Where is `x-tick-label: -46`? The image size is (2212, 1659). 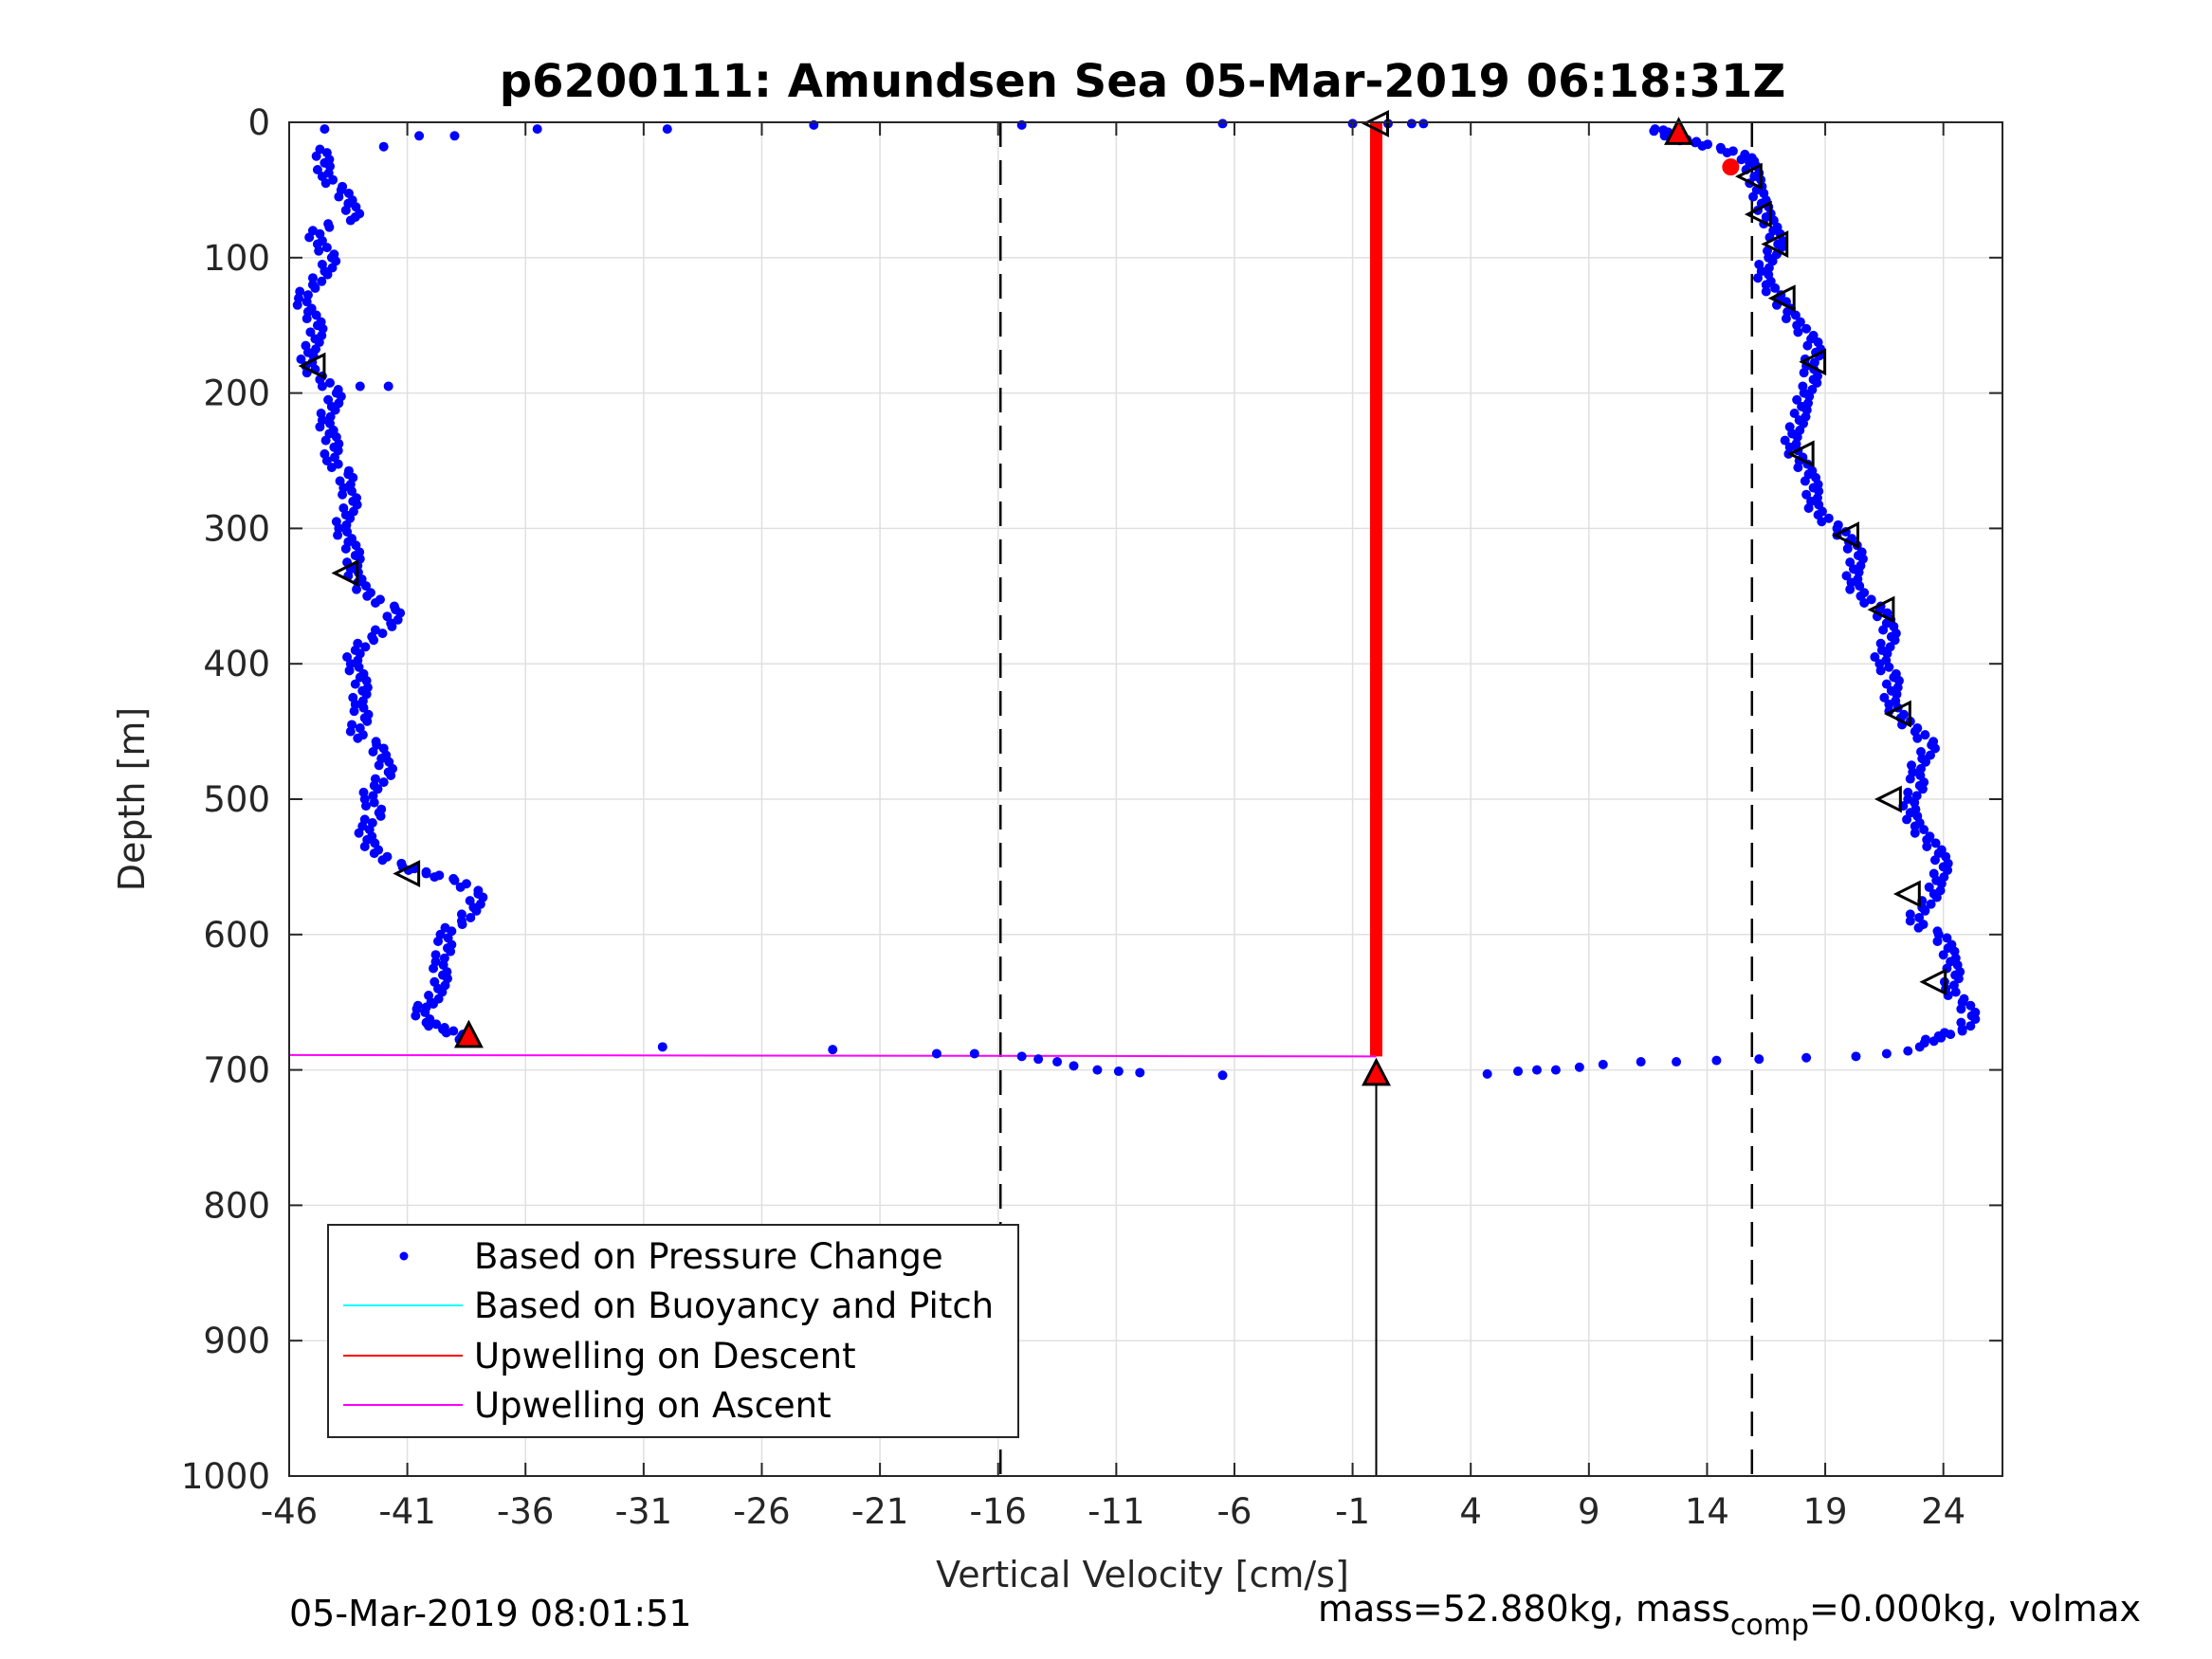 x-tick-label: -46 is located at coordinates (289, 1511).